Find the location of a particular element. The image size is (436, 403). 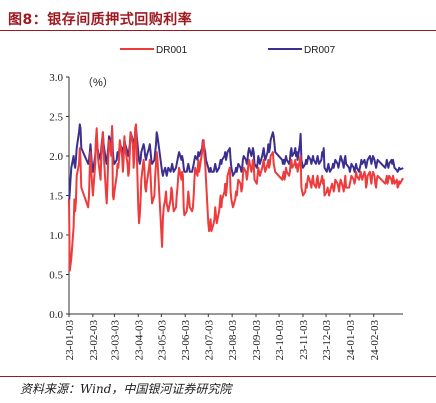

x-tick-label: 23-06-03 is located at coordinates (186, 340).